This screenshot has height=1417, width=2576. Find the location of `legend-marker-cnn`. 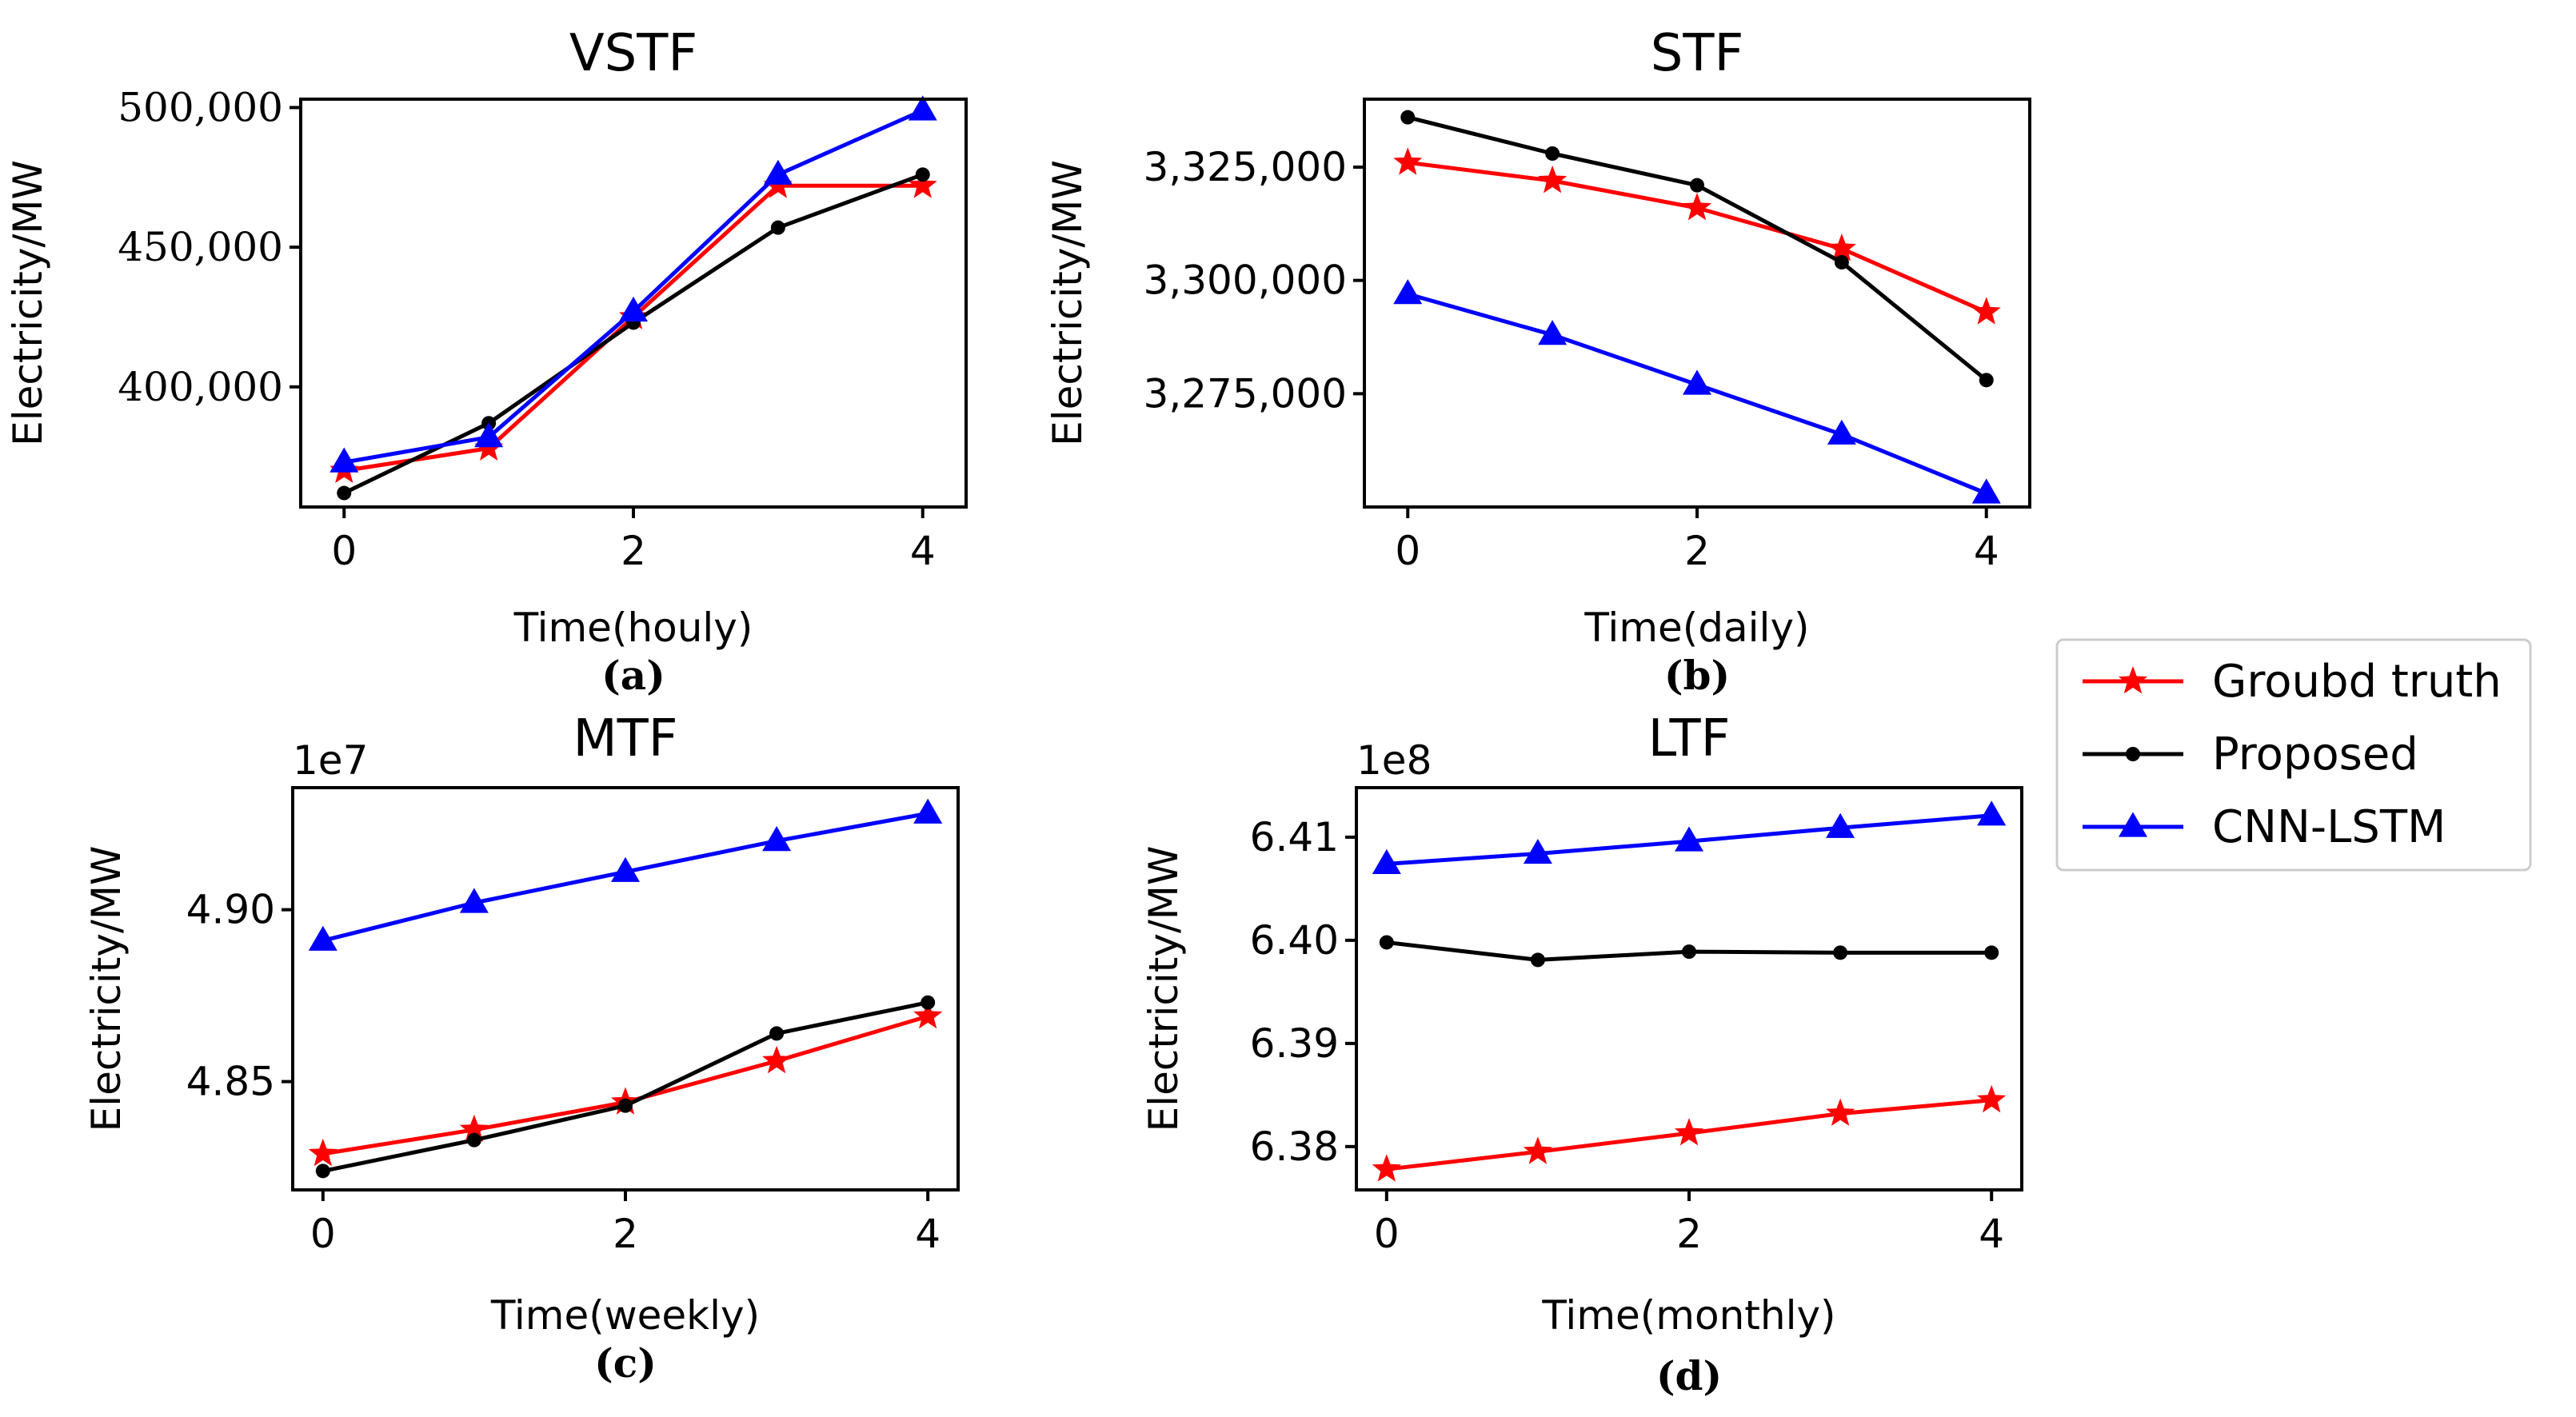

legend-marker-cnn is located at coordinates (2133, 824).